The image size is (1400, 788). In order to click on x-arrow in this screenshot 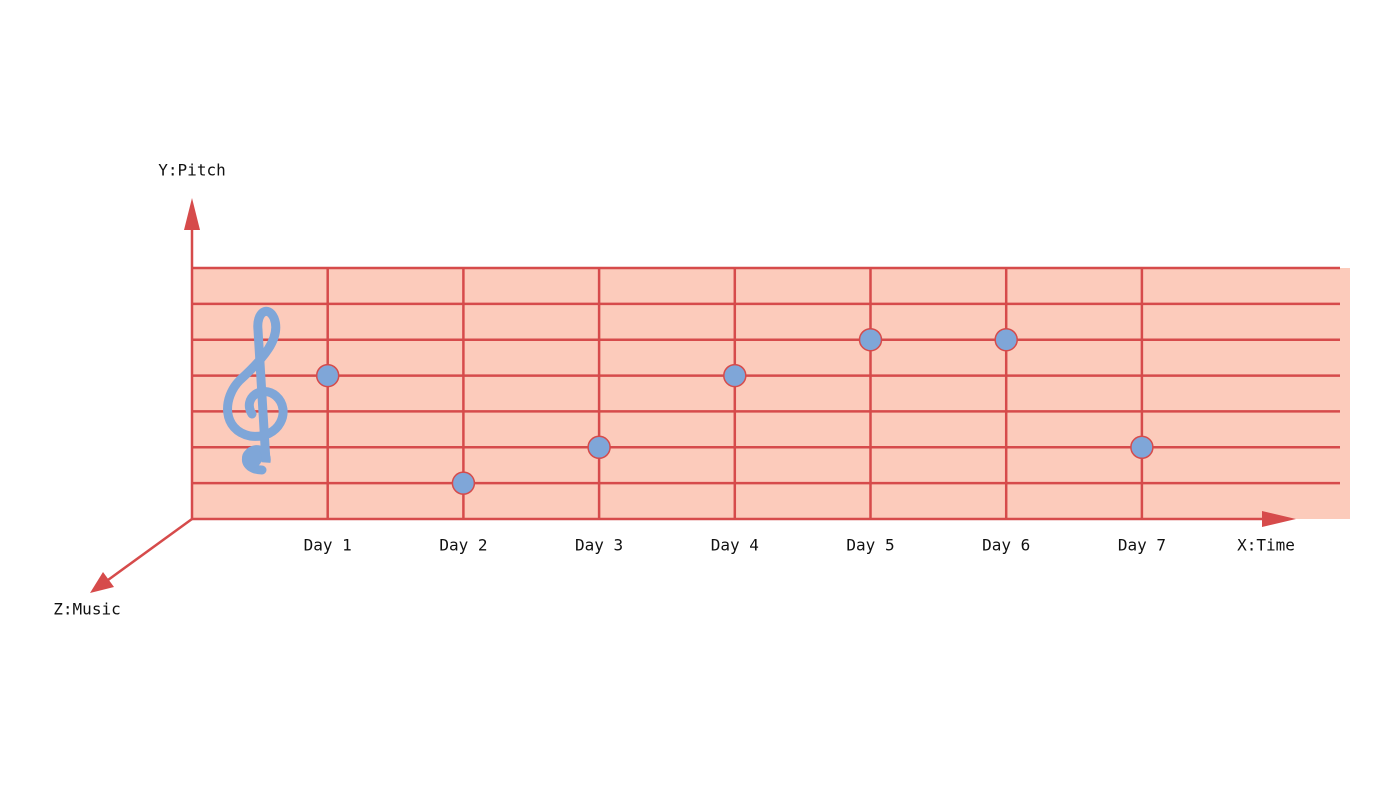, I will do `click(1279, 519)`.